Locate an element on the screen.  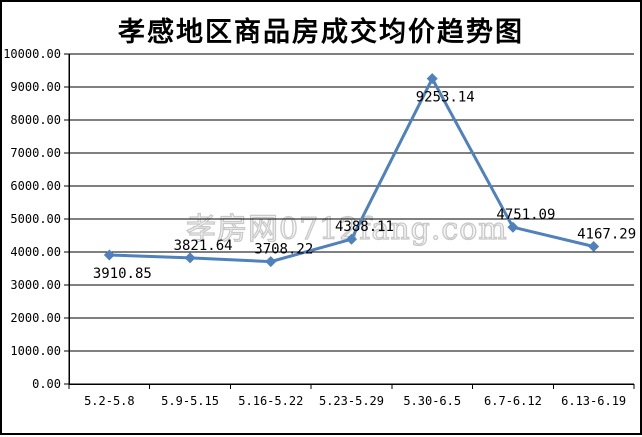
y-axis-tick-label: 8000.00 is located at coordinates (35, 120).